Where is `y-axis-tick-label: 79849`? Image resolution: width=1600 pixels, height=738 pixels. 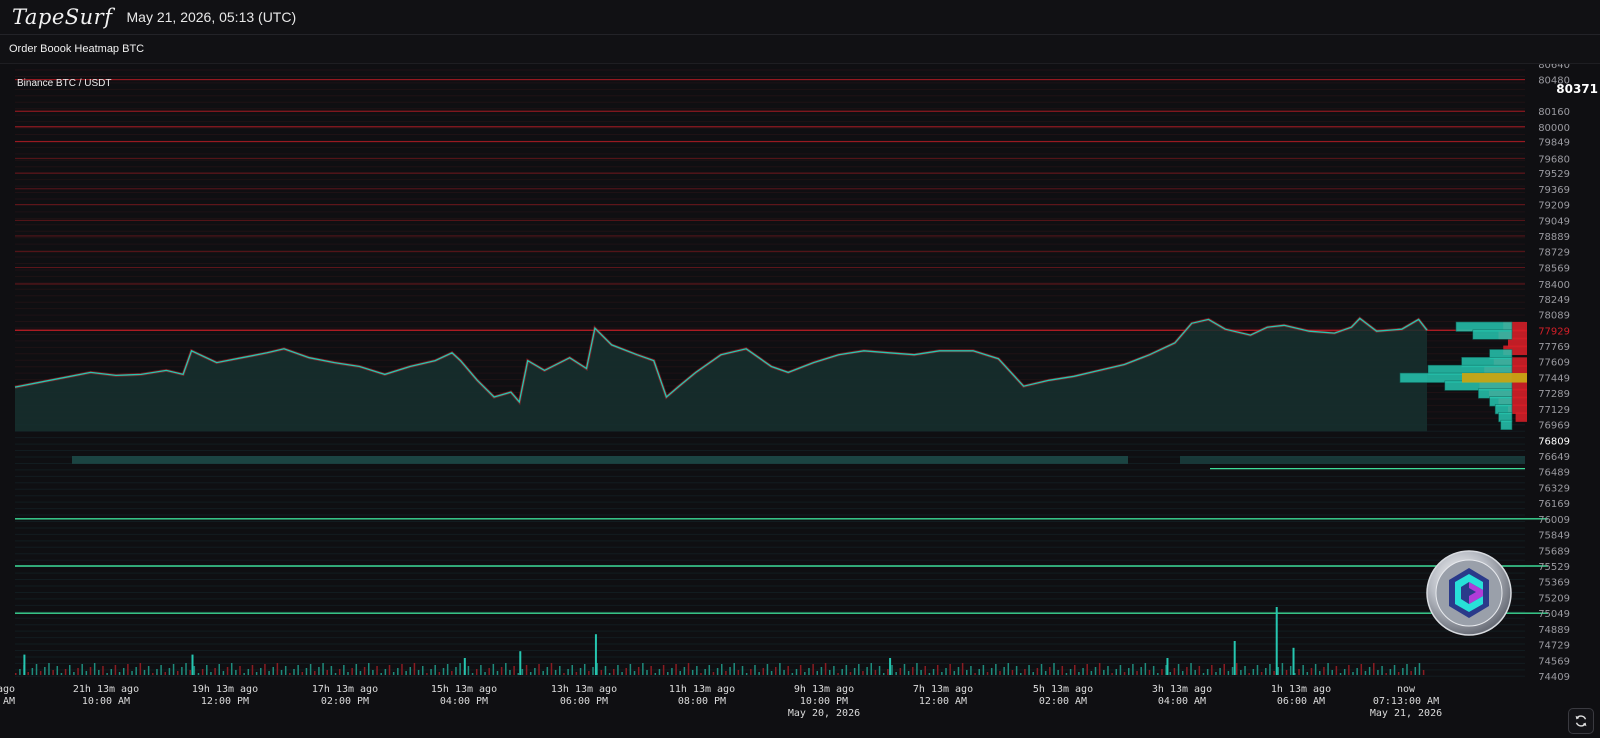
y-axis-tick-label: 79849 is located at coordinates (1554, 143).